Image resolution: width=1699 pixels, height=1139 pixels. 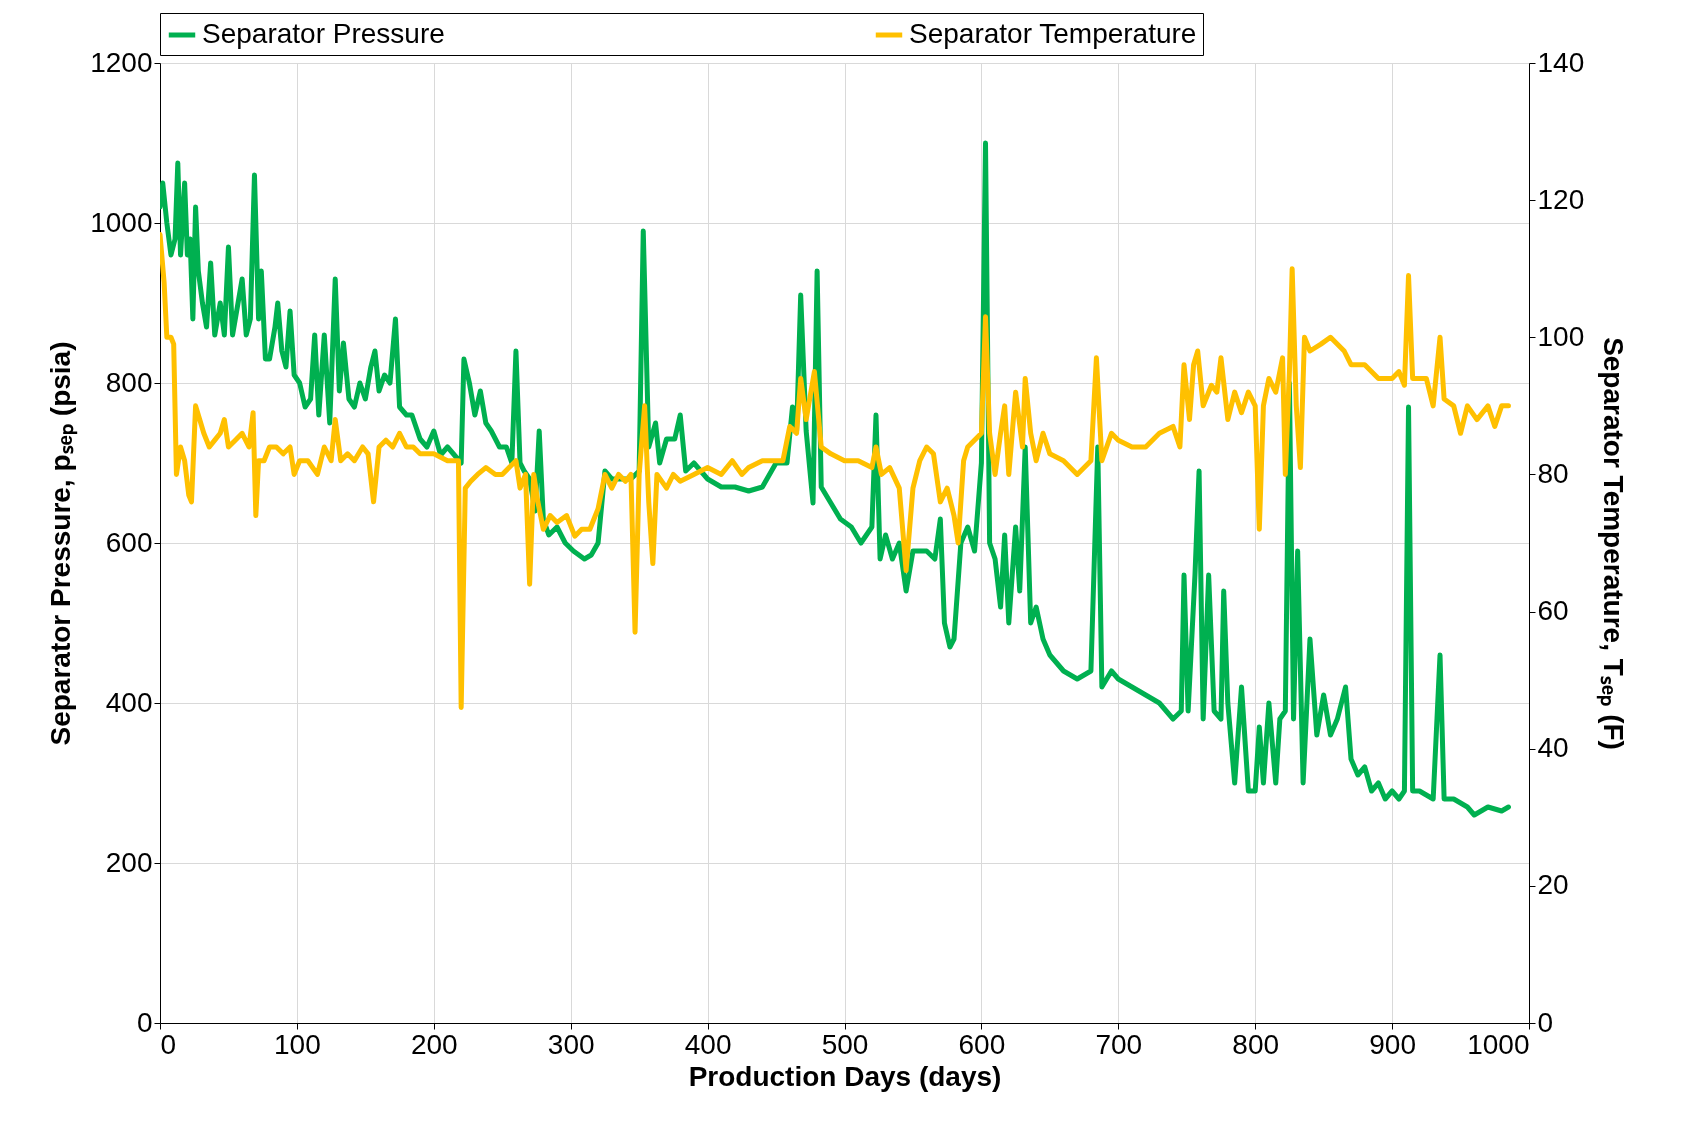 I want to click on y2-tick-label: 80, so click(x=1553, y=473).